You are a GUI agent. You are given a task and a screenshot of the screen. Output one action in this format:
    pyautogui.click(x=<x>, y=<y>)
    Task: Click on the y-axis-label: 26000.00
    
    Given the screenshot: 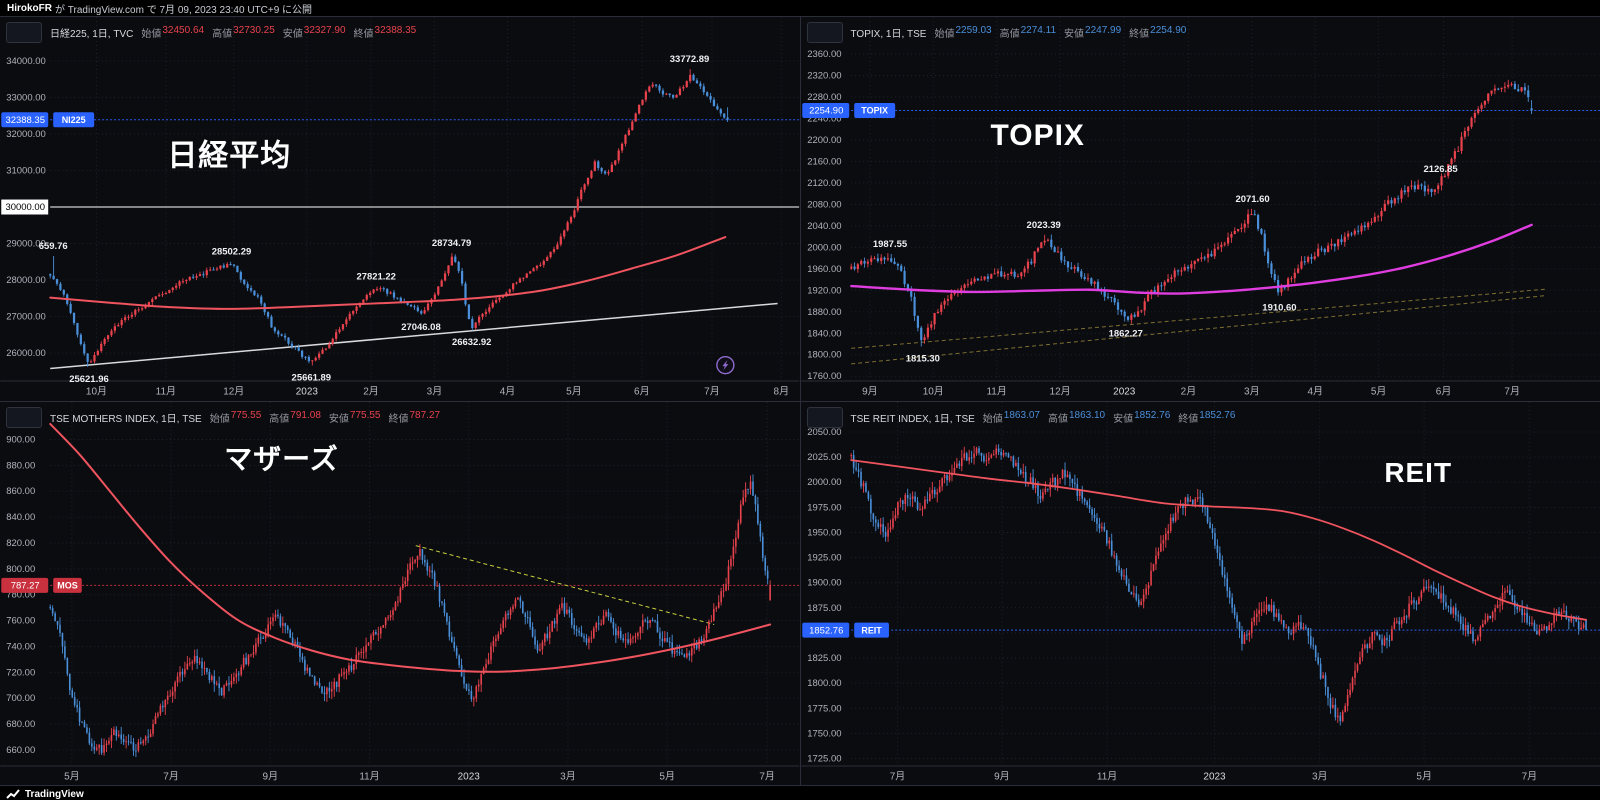 What is the action you would take?
    pyautogui.click(x=26, y=353)
    